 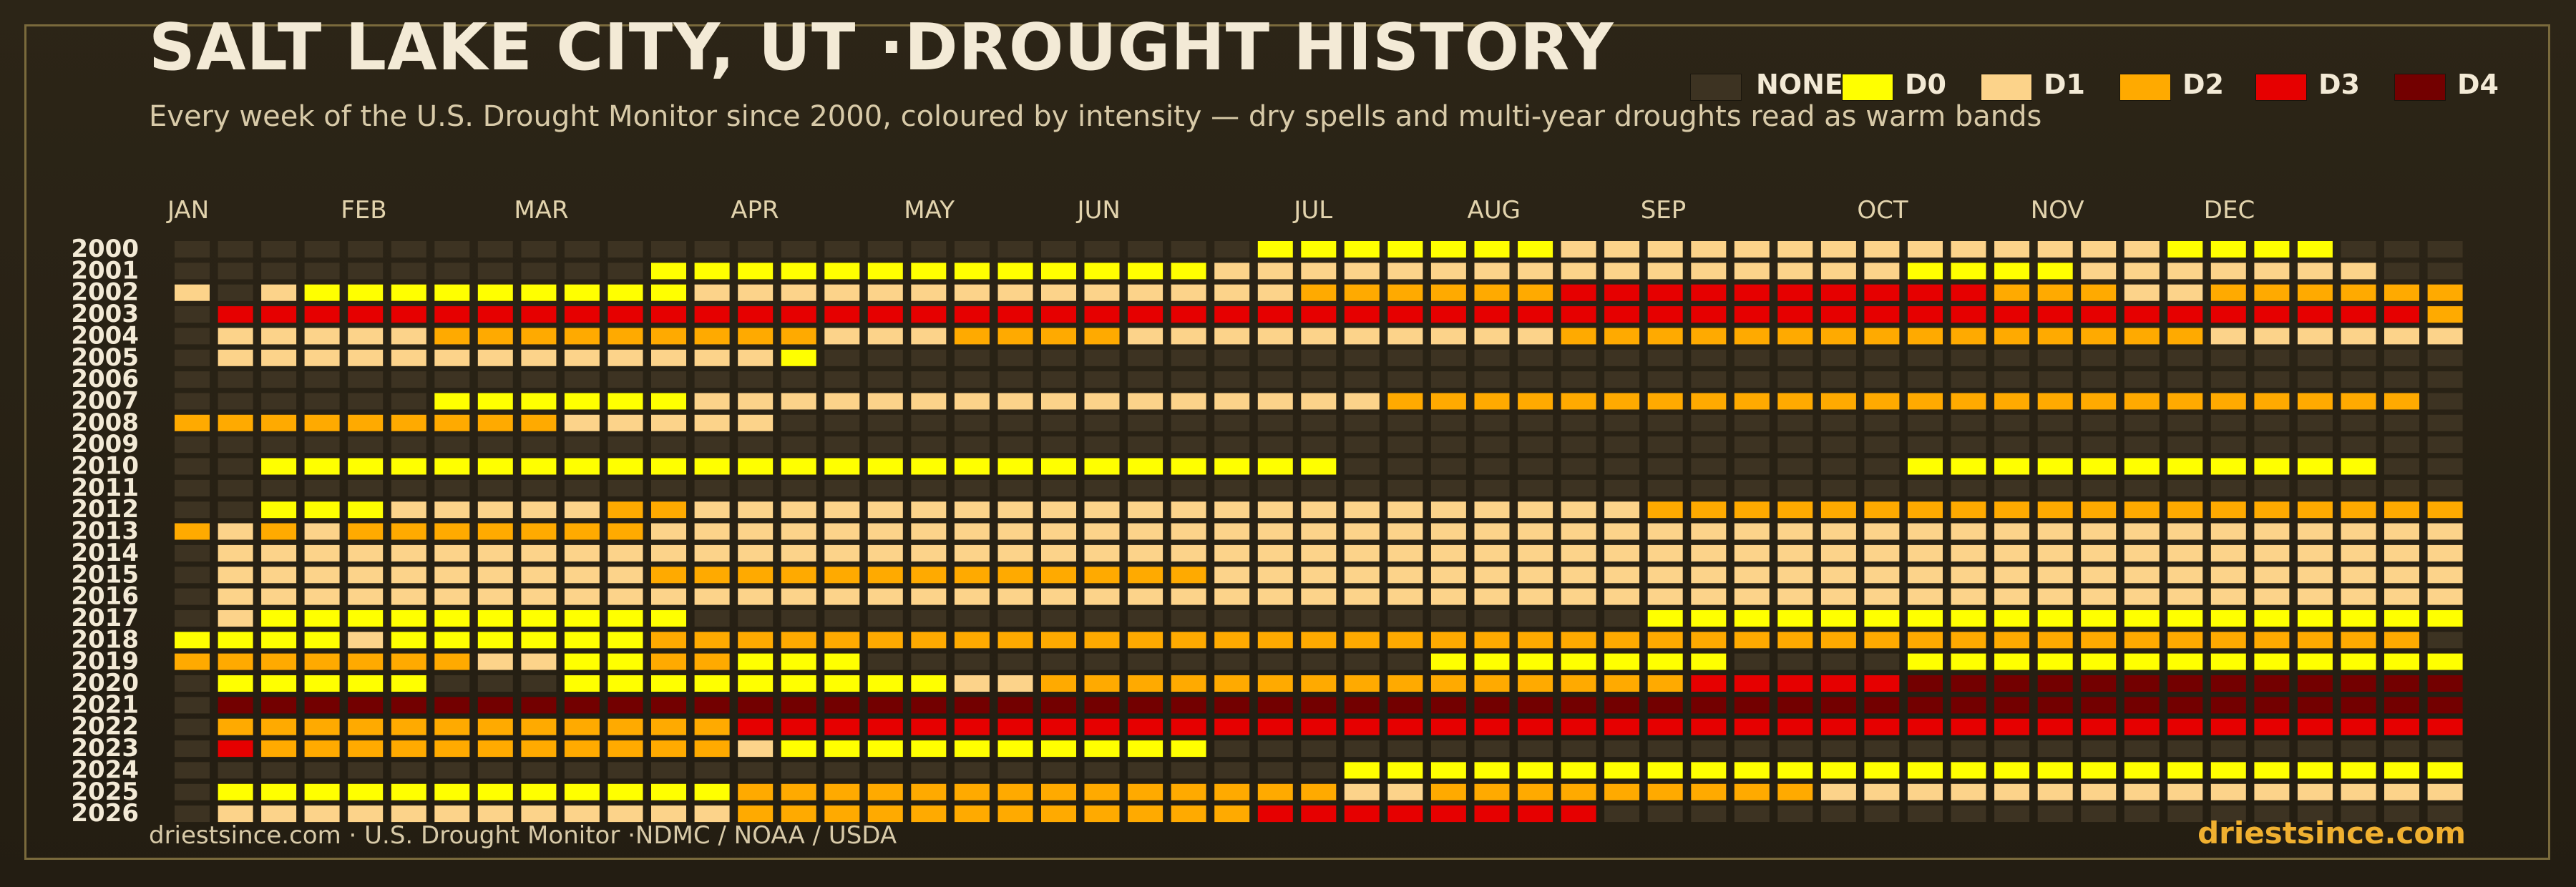 What do you see at coordinates (541, 210) in the screenshot?
I see `month-label: MAR` at bounding box center [541, 210].